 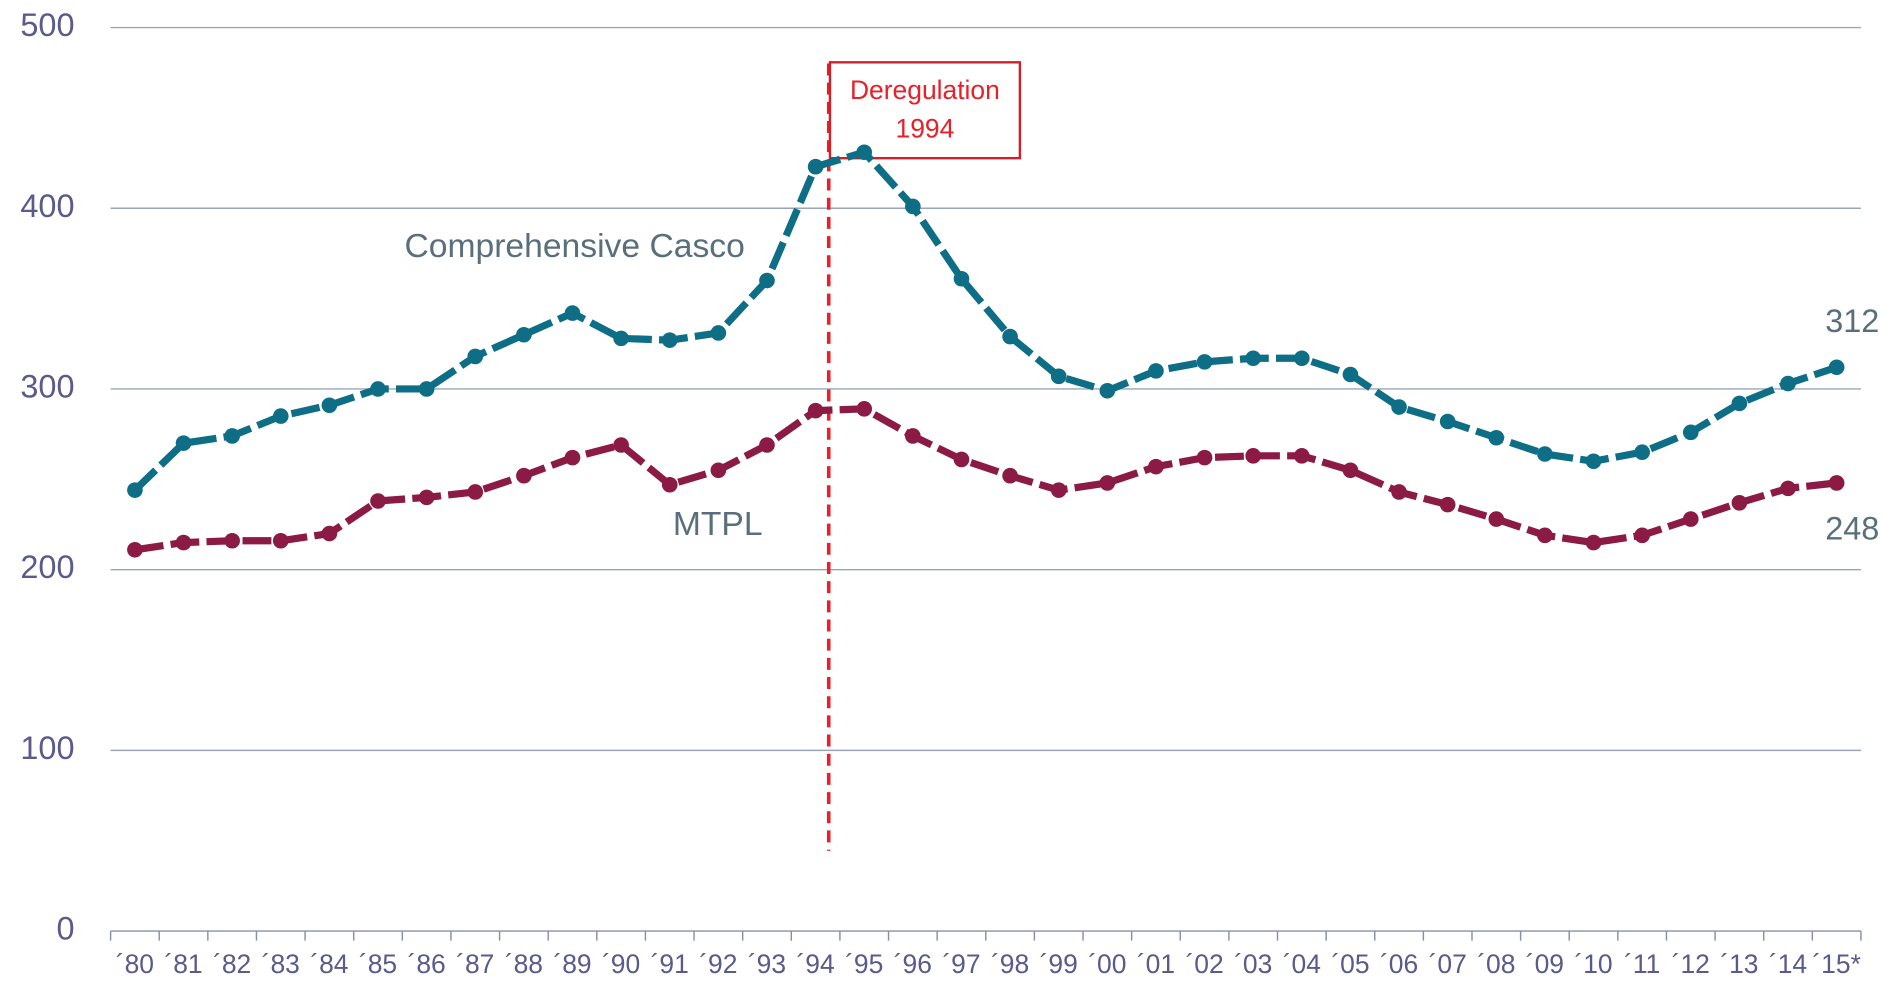 I want to click on y-tick-label: 500, so click(x=47, y=25).